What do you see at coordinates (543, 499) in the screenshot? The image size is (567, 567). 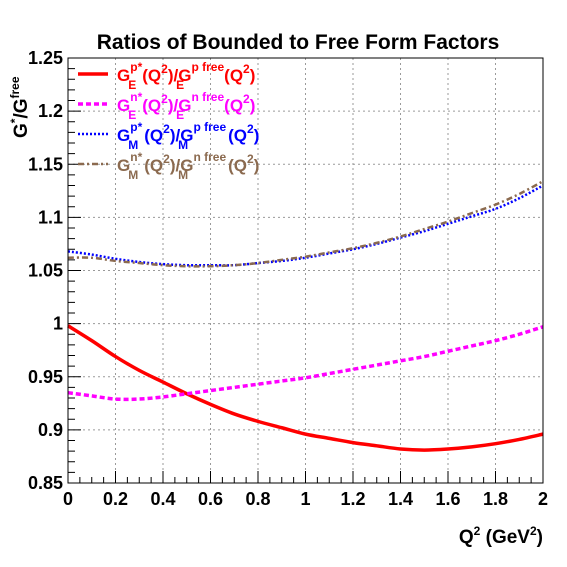 I see `x-tick-label: 2` at bounding box center [543, 499].